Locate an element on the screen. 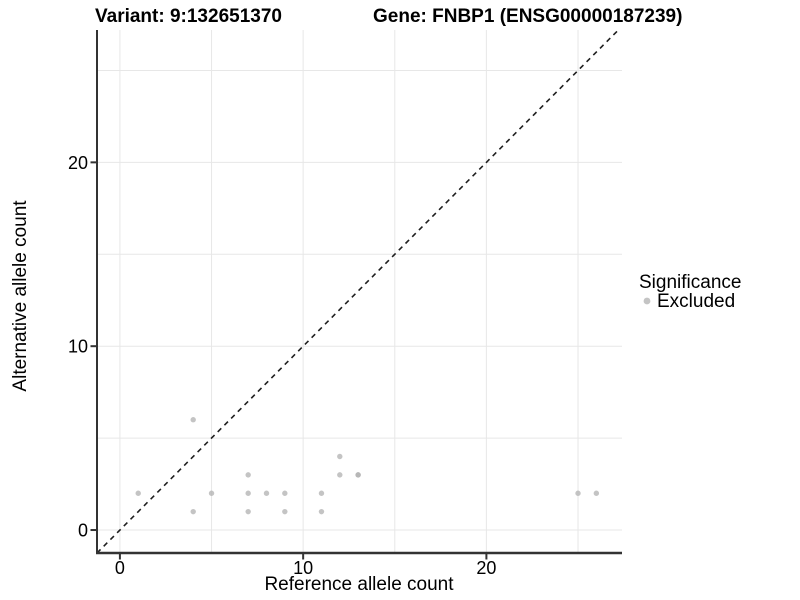 The width and height of the screenshot is (800, 600). x-tick-label: 10 is located at coordinates (303, 568).